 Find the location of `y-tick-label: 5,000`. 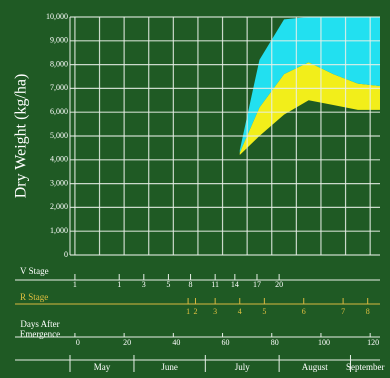

y-tick-label: 5,000 is located at coordinates (59, 135).